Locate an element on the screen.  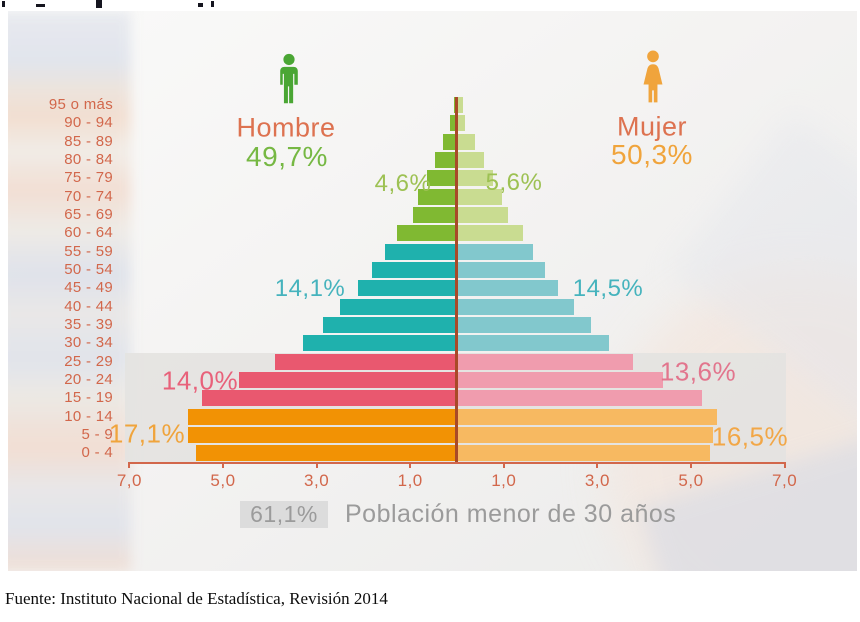
orange-section-pct-female: 16,5% is located at coordinates (750, 436).